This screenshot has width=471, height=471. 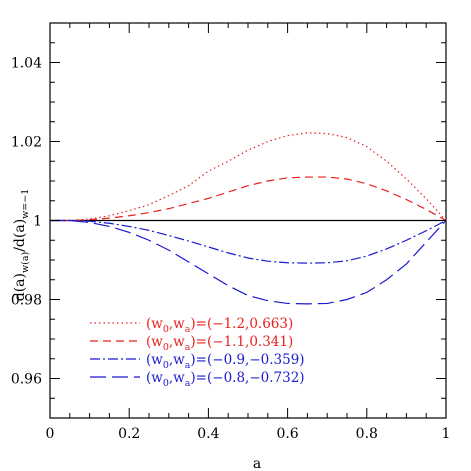 What do you see at coordinates (26, 64) in the screenshot?
I see `y-tick-label: 1.04` at bounding box center [26, 64].